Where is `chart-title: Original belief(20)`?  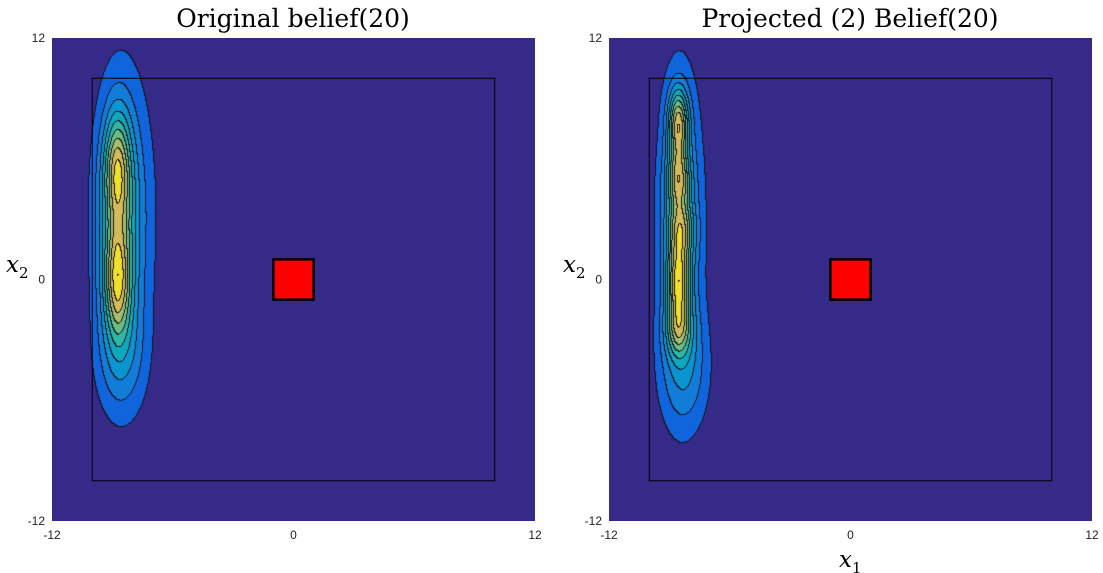 chart-title: Original belief(20) is located at coordinates (293, 18).